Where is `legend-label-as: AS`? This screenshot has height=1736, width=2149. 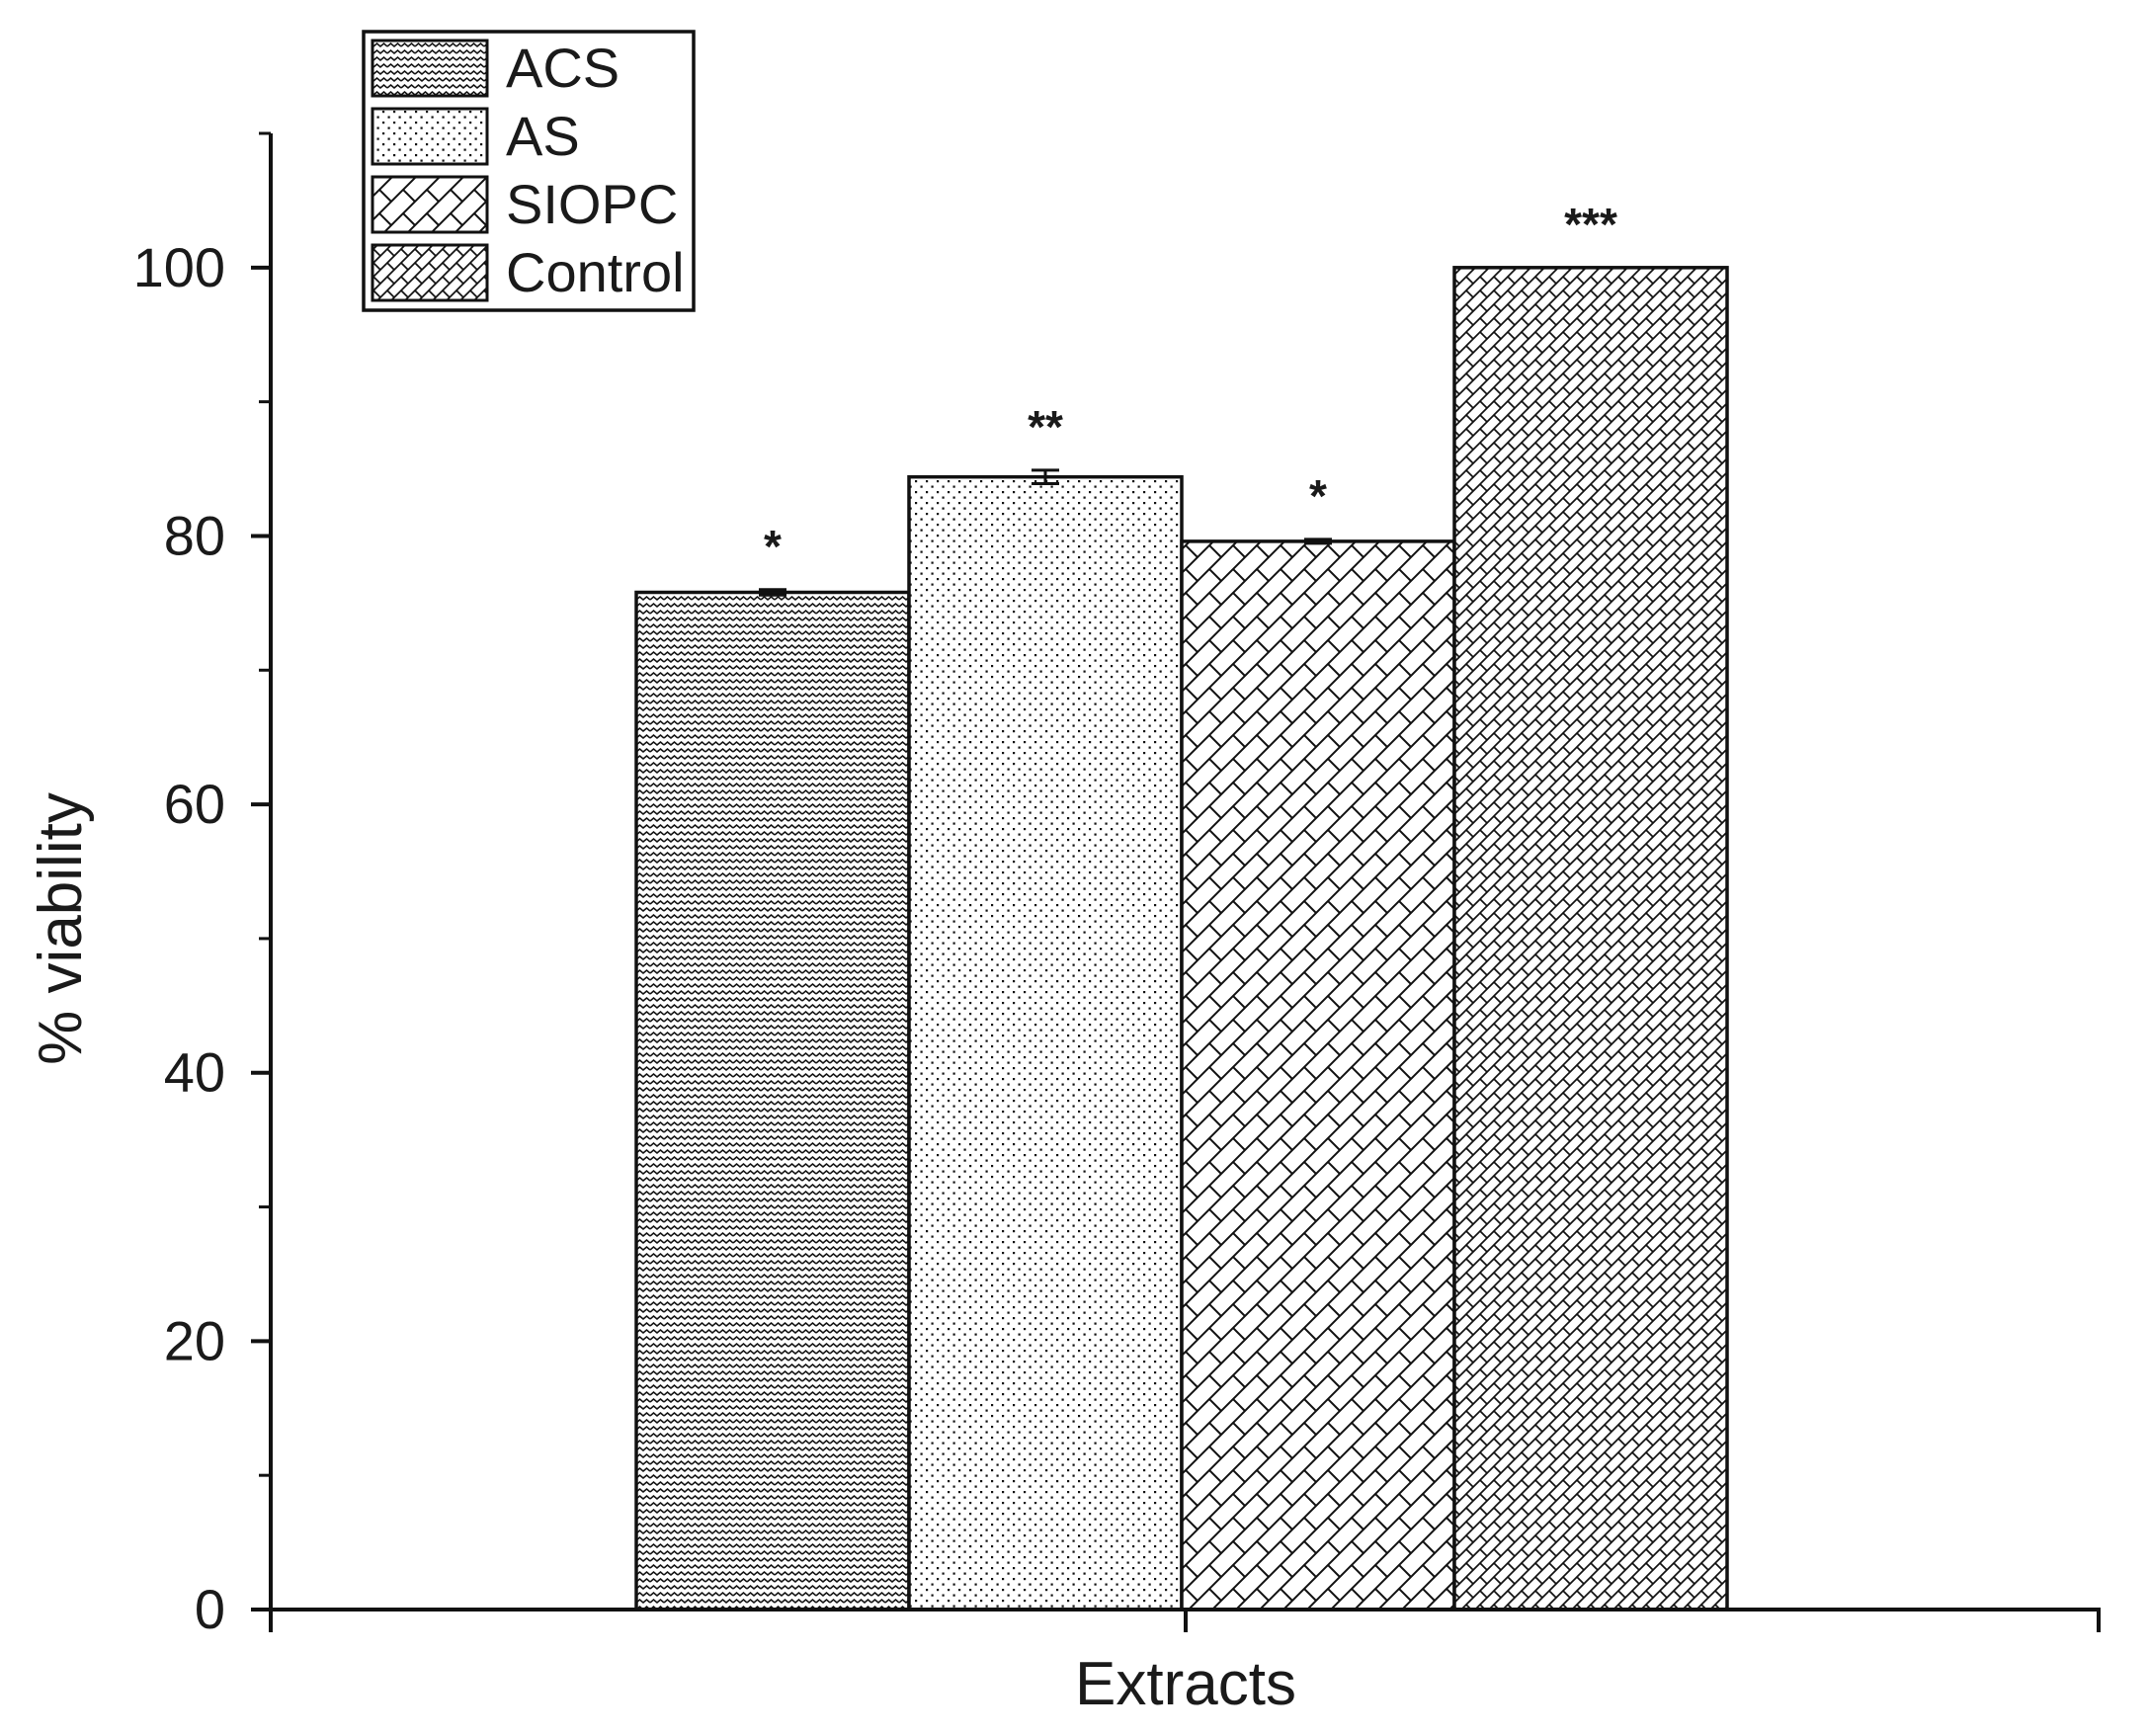
legend-label-as: AS is located at coordinates (543, 136).